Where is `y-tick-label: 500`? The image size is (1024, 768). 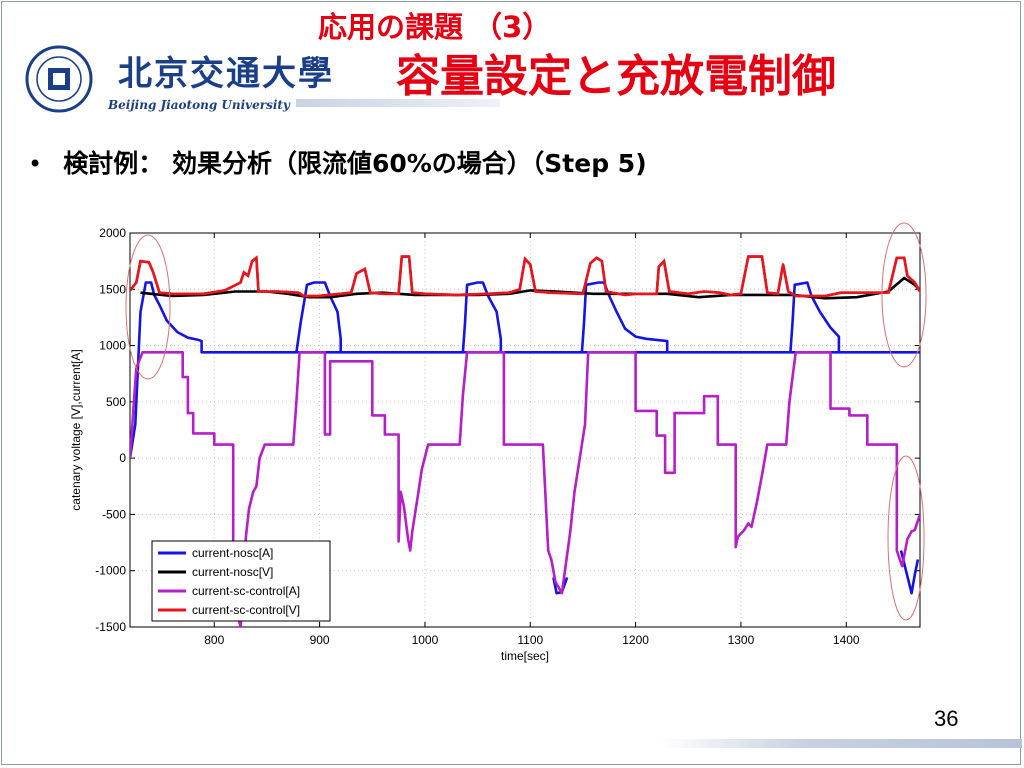 y-tick-label: 500 is located at coordinates (116, 402).